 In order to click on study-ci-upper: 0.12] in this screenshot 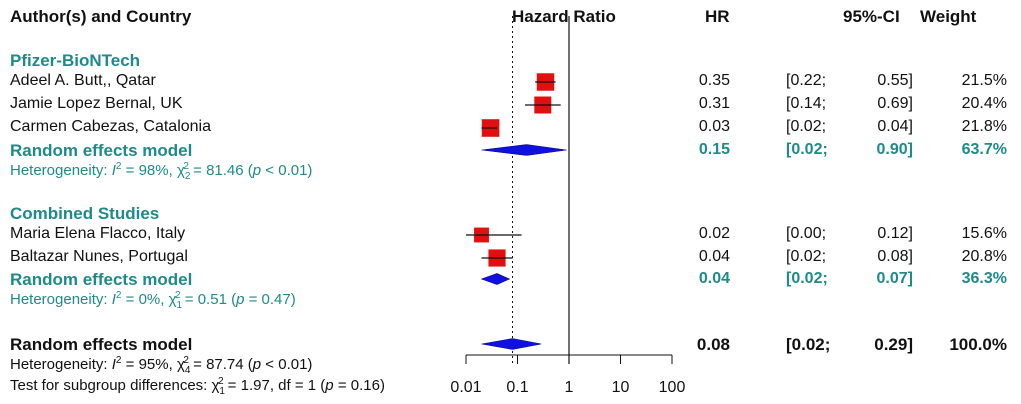, I will do `click(895, 233)`.